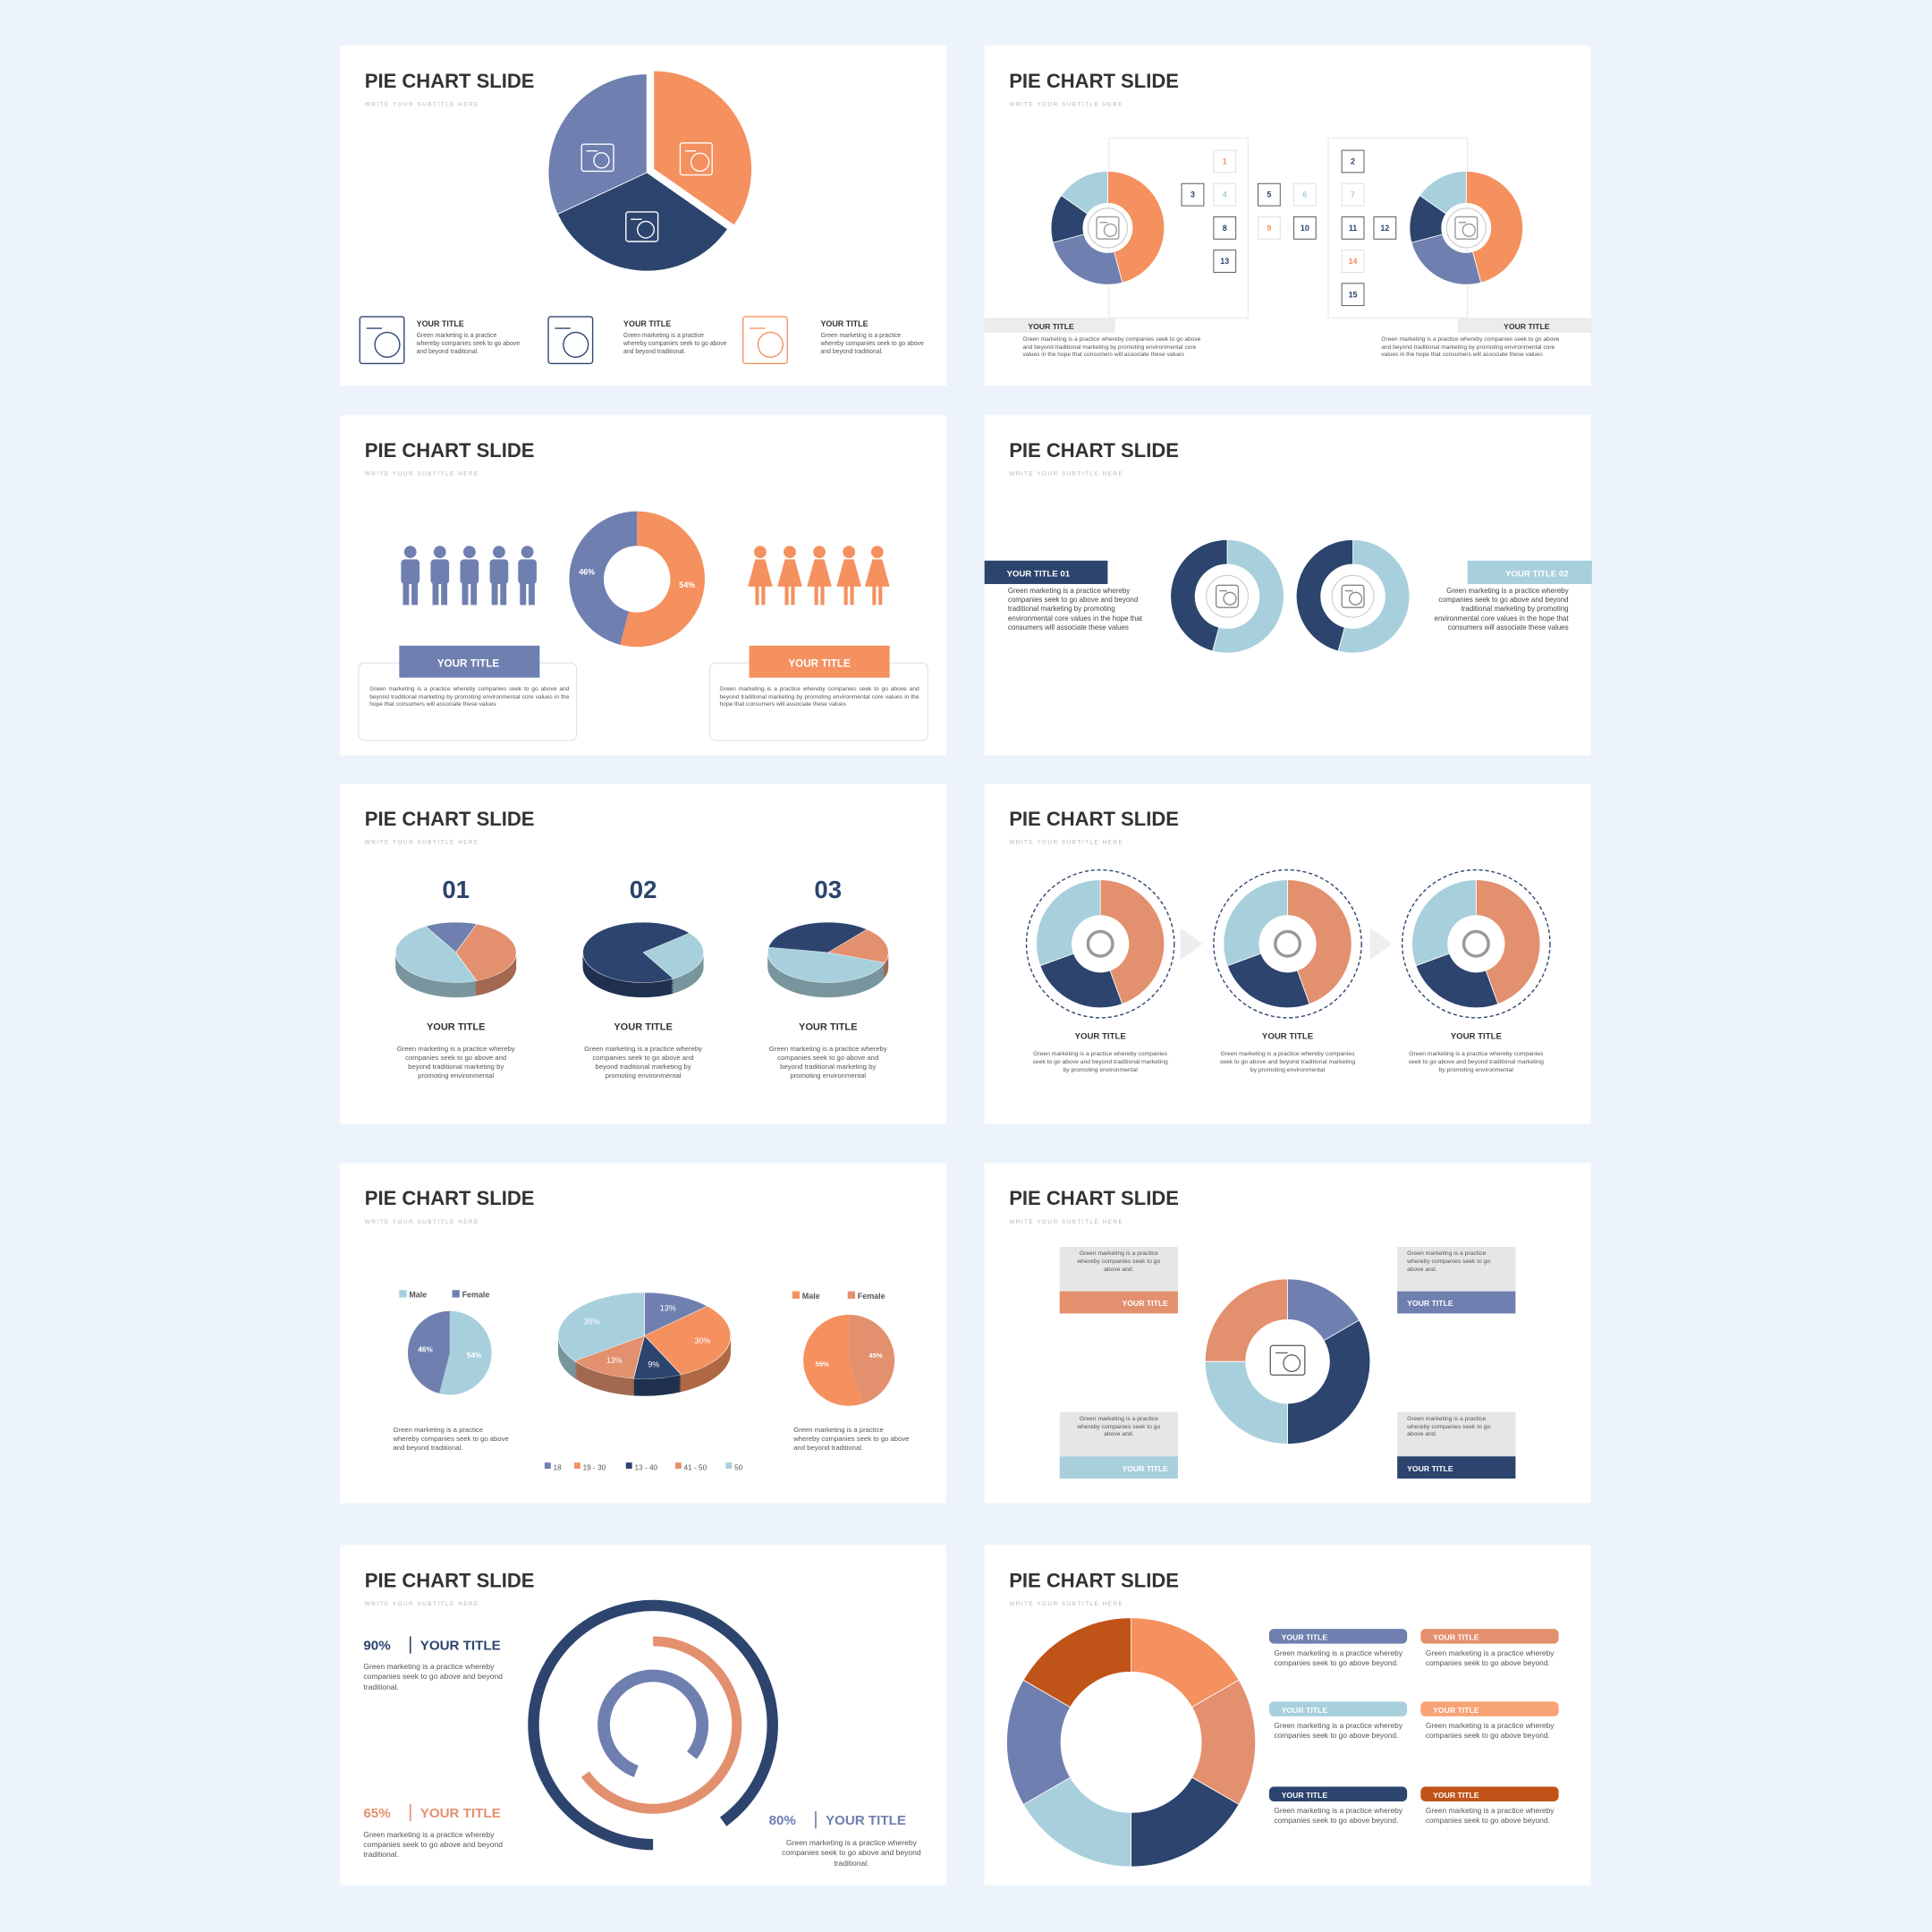  Describe the element at coordinates (1353, 261) in the screenshot. I see `number: 14` at that location.